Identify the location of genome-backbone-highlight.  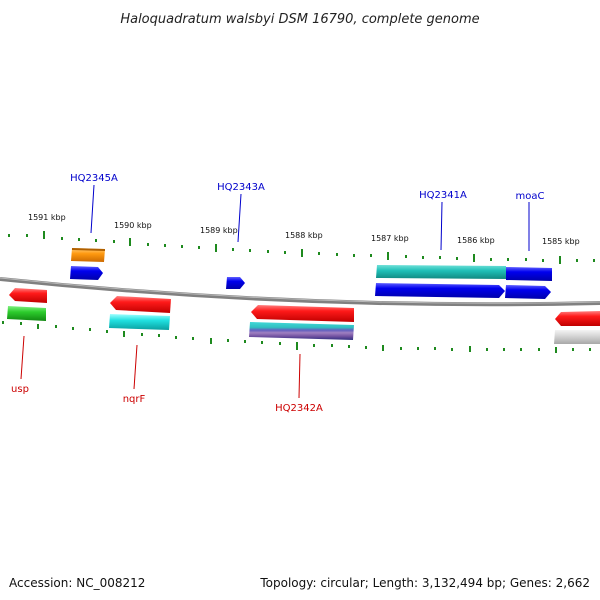
(300, 290).